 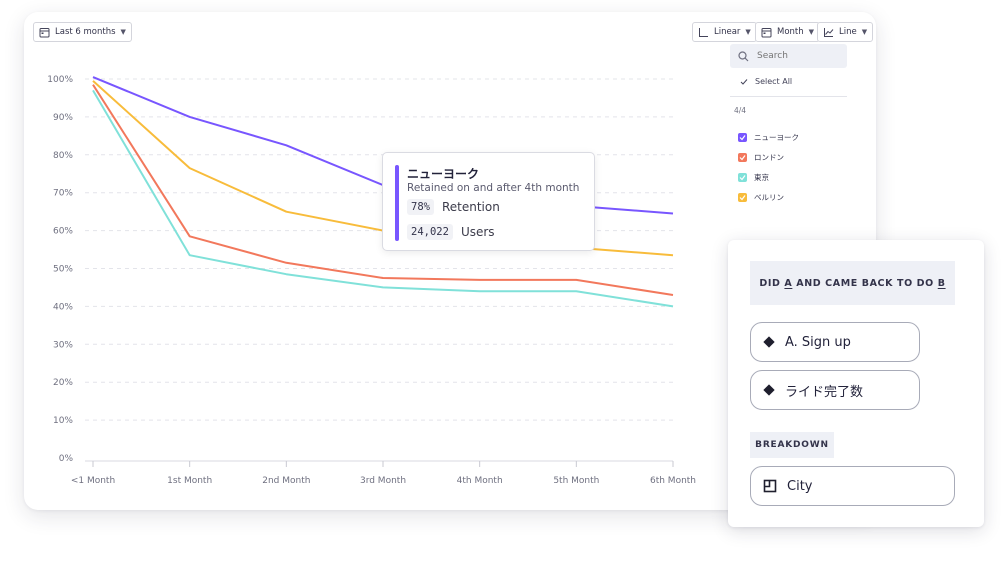 I want to click on legend-item: 東京, so click(x=753, y=177).